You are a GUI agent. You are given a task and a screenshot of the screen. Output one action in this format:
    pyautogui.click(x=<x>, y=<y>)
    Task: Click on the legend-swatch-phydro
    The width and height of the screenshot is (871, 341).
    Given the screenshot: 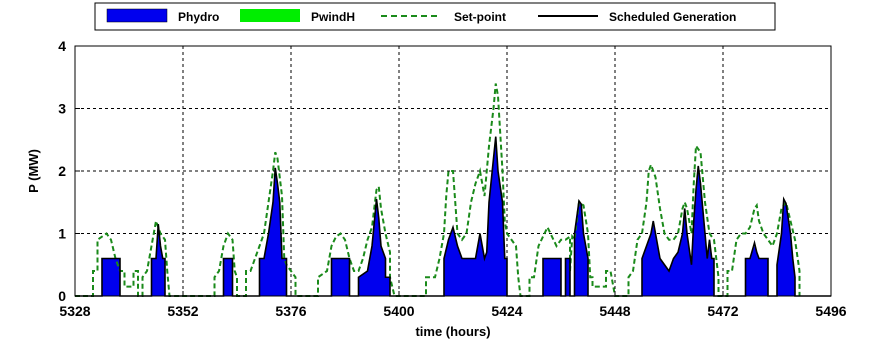 What is the action you would take?
    pyautogui.click(x=137, y=15)
    